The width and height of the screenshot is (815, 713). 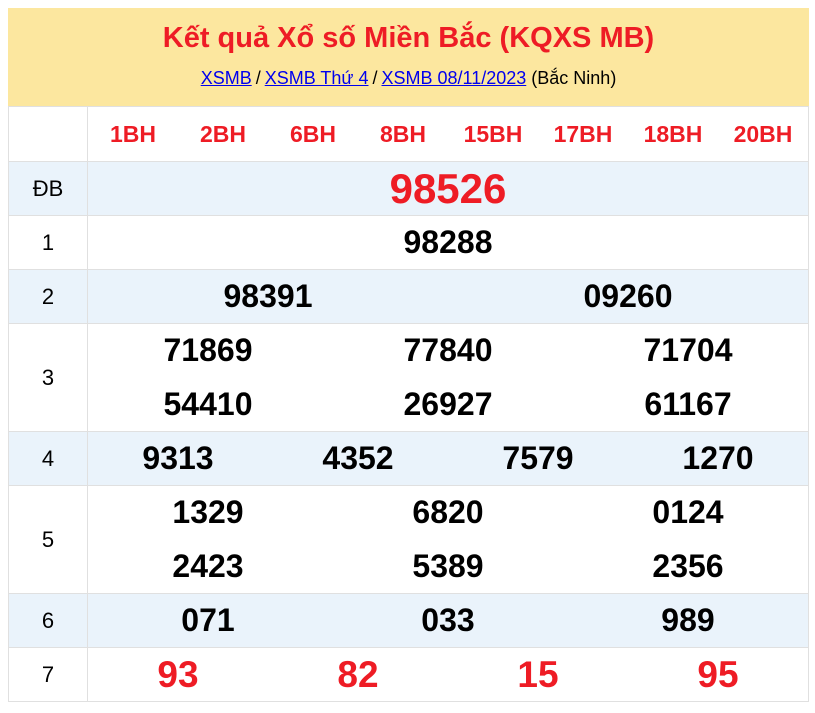 I want to click on prize-row-1: 1 98288, so click(x=408, y=242).